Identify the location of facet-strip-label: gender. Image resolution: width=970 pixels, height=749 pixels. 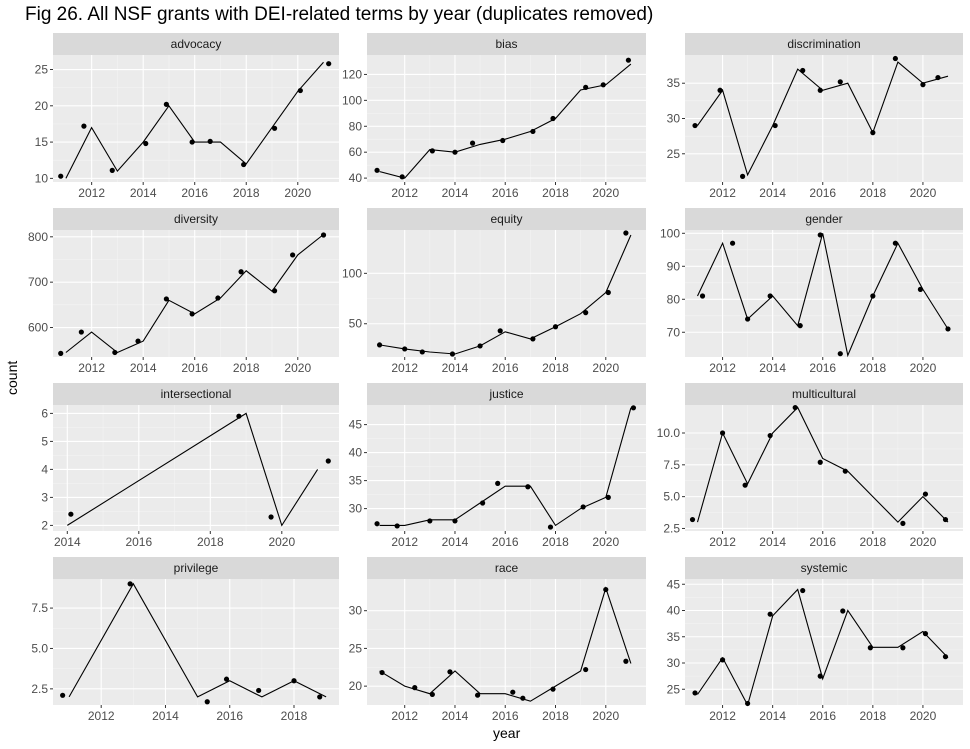
(823, 219).